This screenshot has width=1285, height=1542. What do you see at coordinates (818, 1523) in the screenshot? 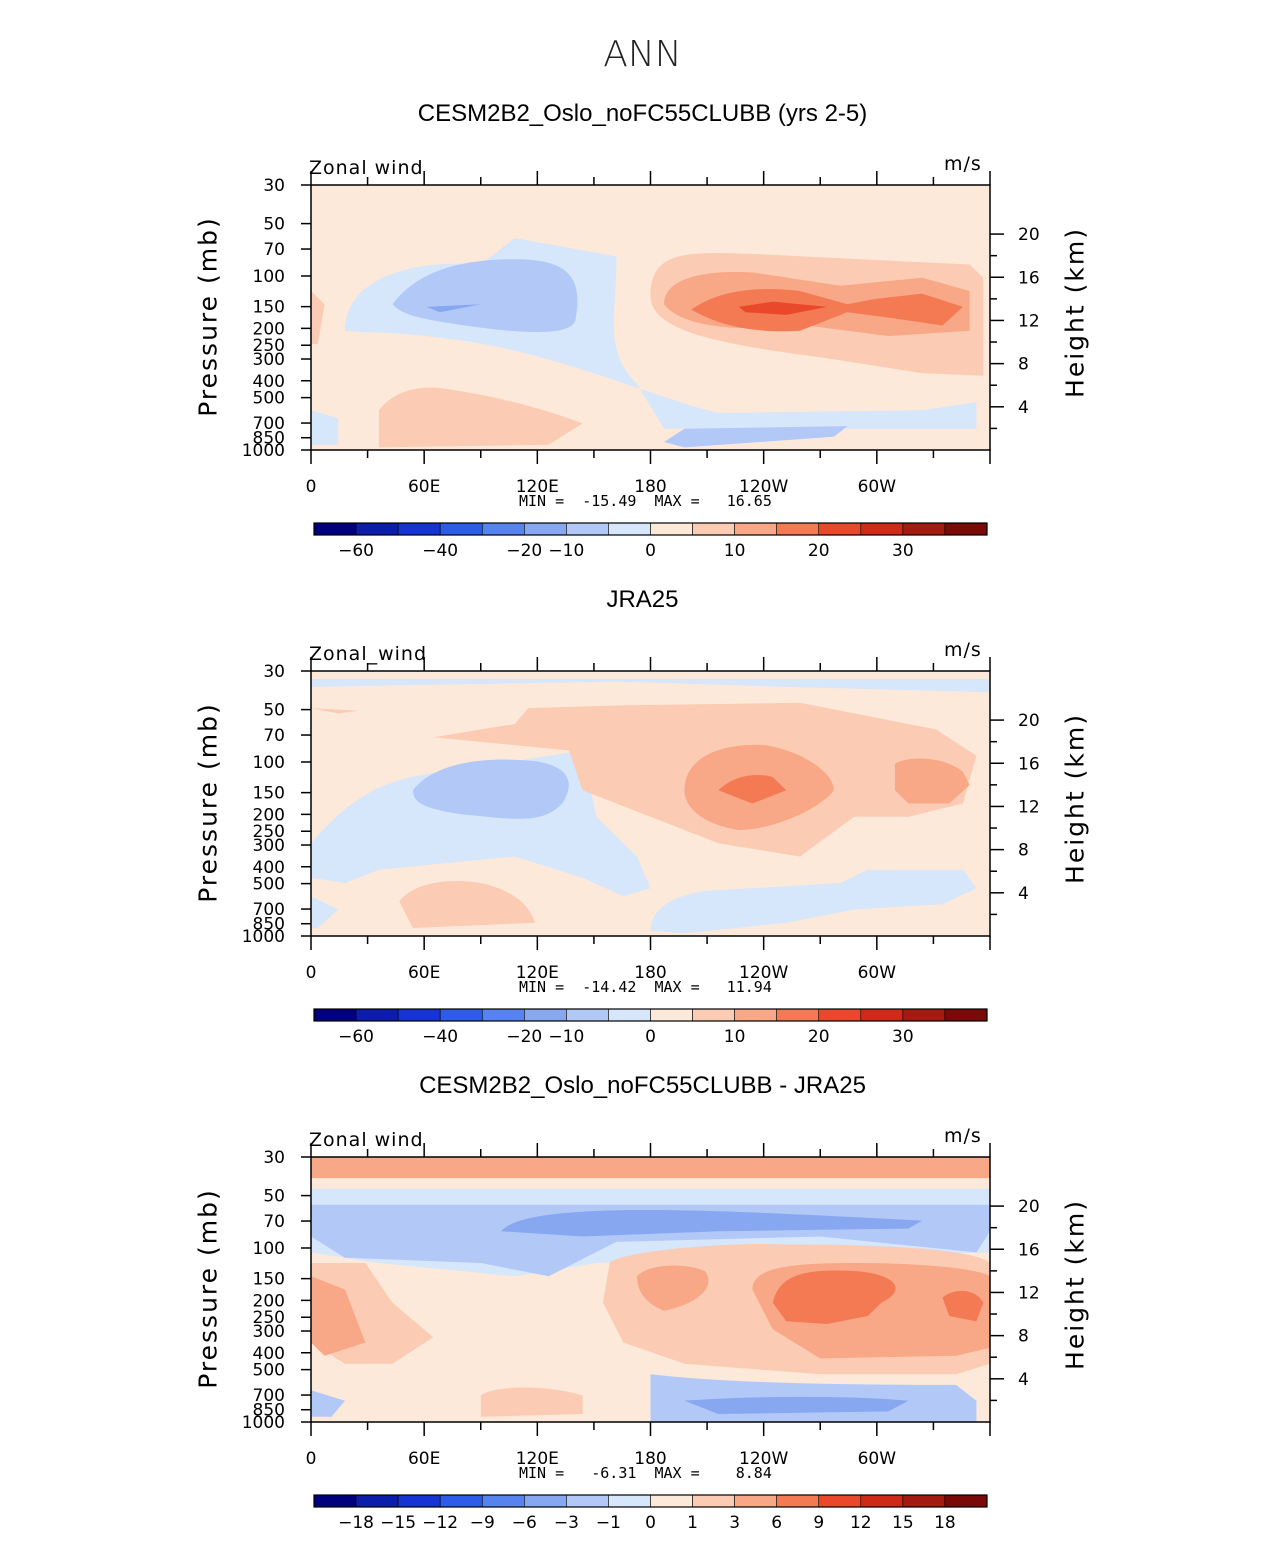
I see `colorbar-label: 9` at bounding box center [818, 1523].